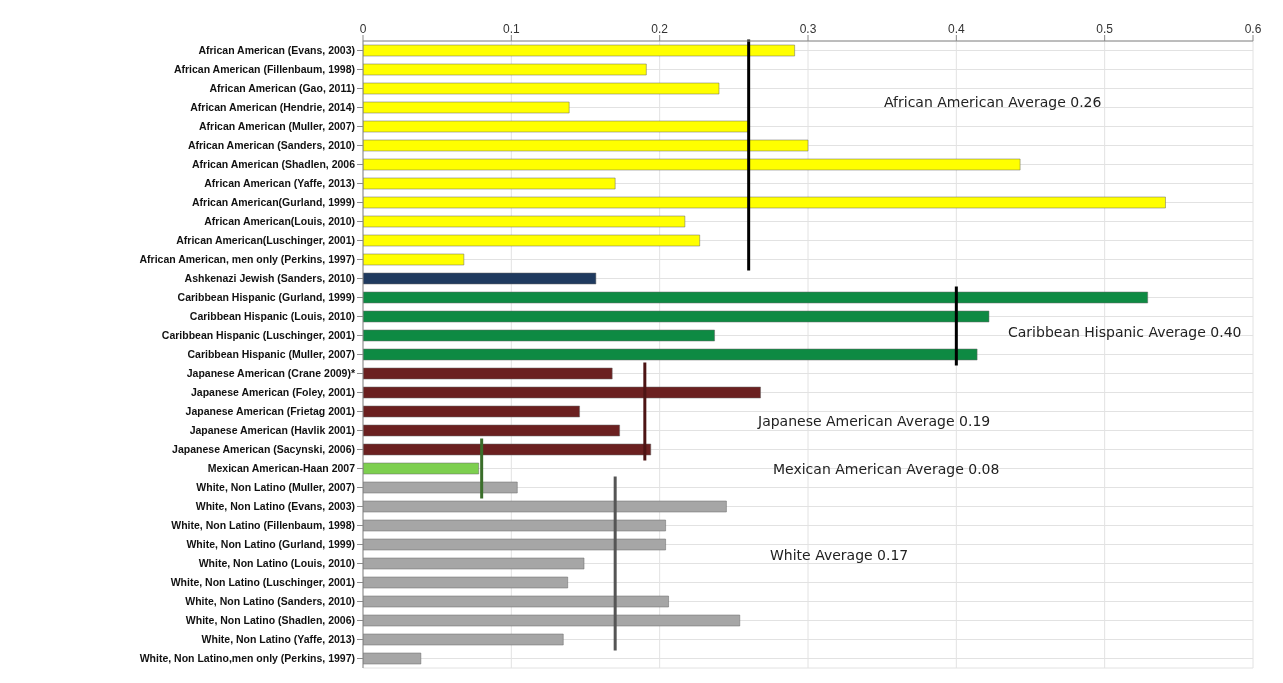 Image resolution: width=1283 pixels, height=683 pixels. Describe the element at coordinates (1253, 29) in the screenshot. I see `x-tick-label: 0.6` at that location.